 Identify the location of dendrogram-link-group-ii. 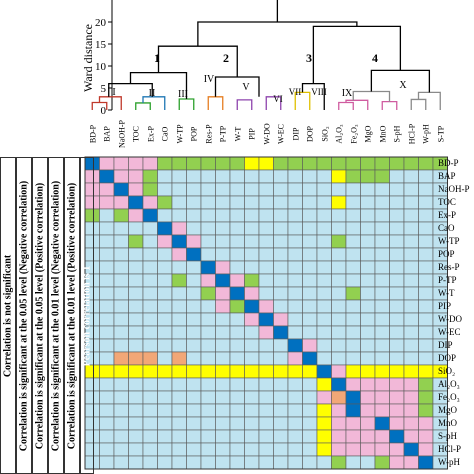
(154, 103).